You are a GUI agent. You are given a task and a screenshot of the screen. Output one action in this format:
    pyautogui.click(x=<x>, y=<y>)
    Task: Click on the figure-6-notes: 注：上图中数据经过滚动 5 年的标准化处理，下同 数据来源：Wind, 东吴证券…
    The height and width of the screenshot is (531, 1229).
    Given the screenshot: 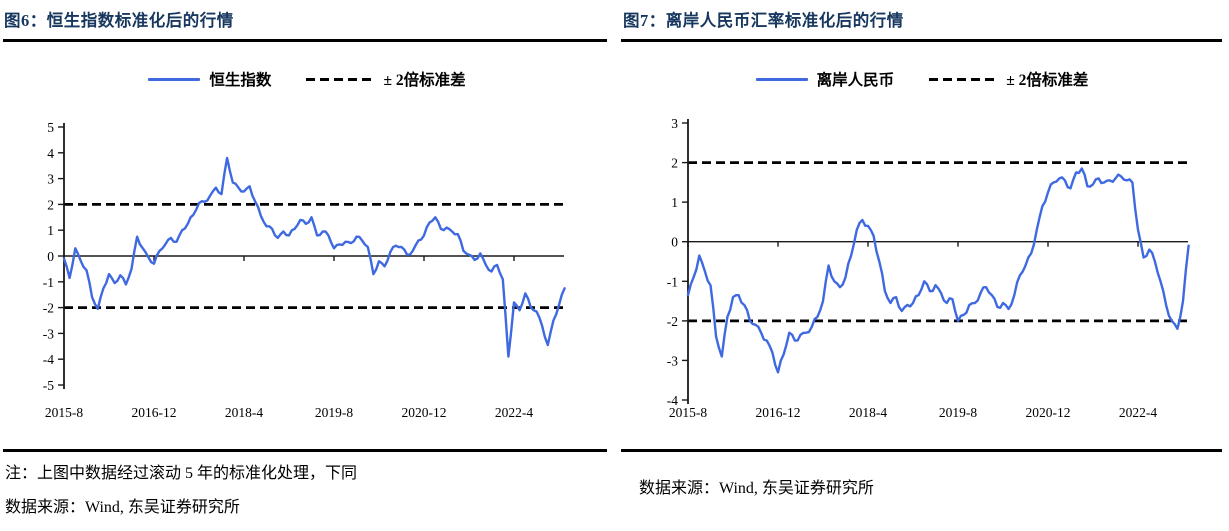 What is the action you would take?
    pyautogui.click(x=181, y=491)
    